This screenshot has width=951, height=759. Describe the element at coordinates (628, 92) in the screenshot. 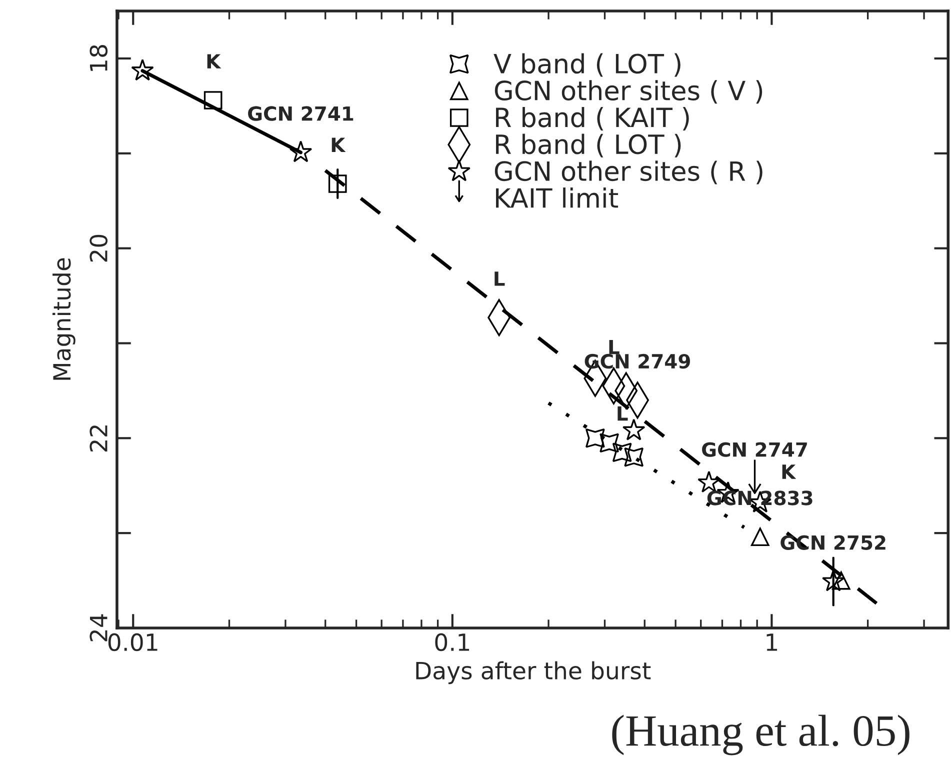

I see `legend-label: GCN other sites ( V )` at that location.